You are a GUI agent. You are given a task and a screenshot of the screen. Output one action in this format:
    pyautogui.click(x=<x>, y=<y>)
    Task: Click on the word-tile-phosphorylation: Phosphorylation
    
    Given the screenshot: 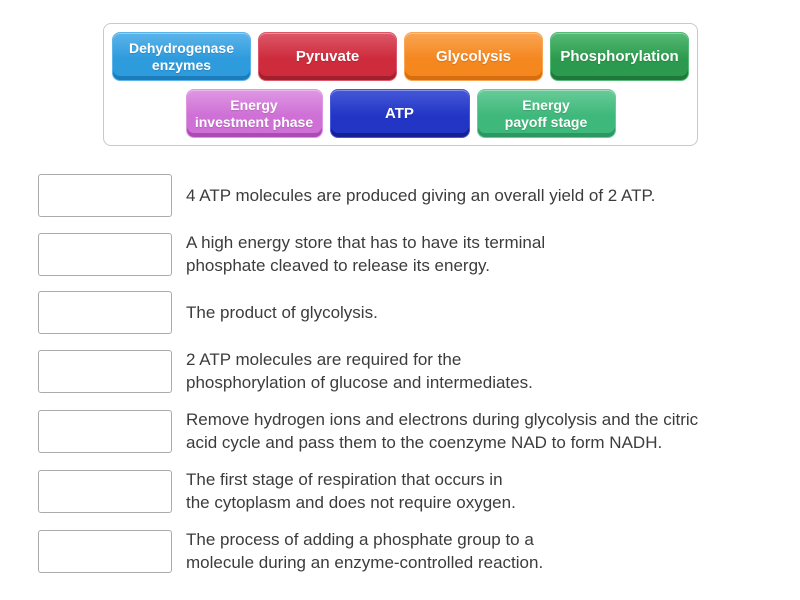 What is the action you would take?
    pyautogui.click(x=619, y=56)
    